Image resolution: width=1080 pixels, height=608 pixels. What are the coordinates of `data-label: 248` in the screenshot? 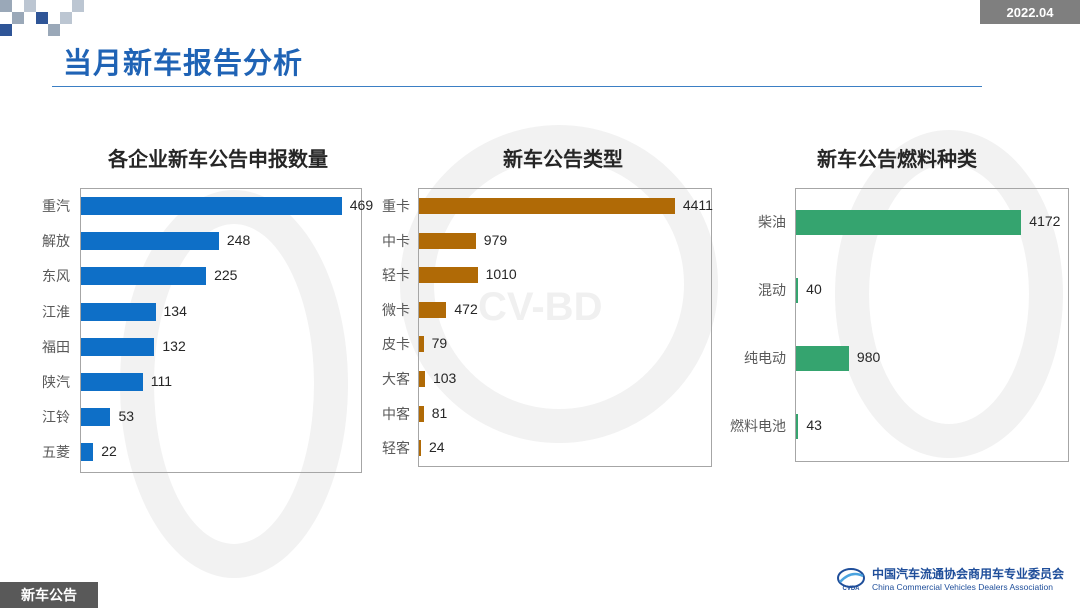 It's located at (238, 240).